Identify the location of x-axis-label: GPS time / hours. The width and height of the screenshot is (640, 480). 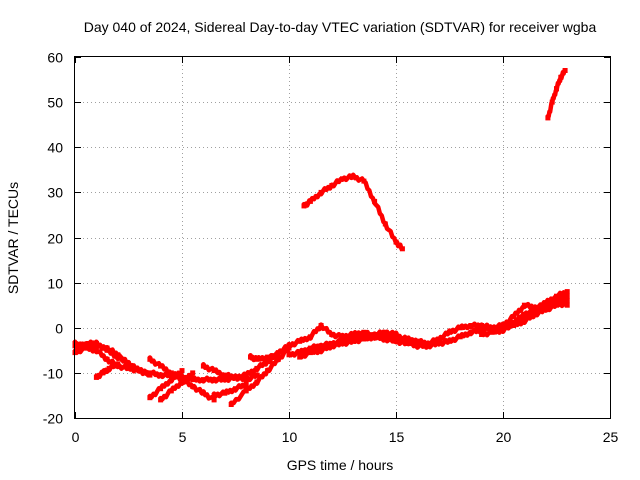
(340, 465).